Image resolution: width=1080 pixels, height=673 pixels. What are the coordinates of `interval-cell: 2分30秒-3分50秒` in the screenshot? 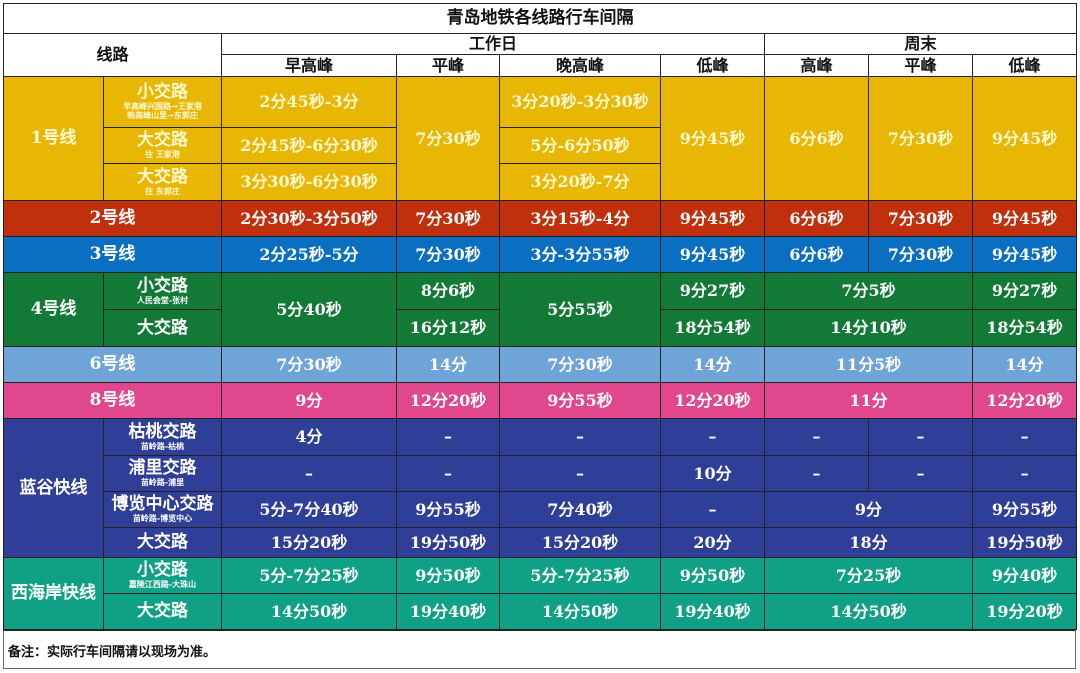 It's located at (309, 218).